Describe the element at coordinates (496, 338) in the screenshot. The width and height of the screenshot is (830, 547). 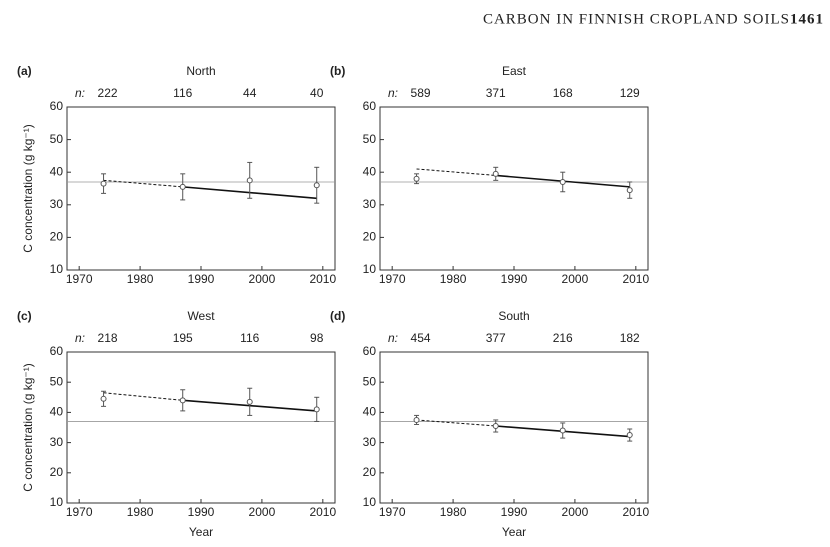
I see `n-count: 377` at that location.